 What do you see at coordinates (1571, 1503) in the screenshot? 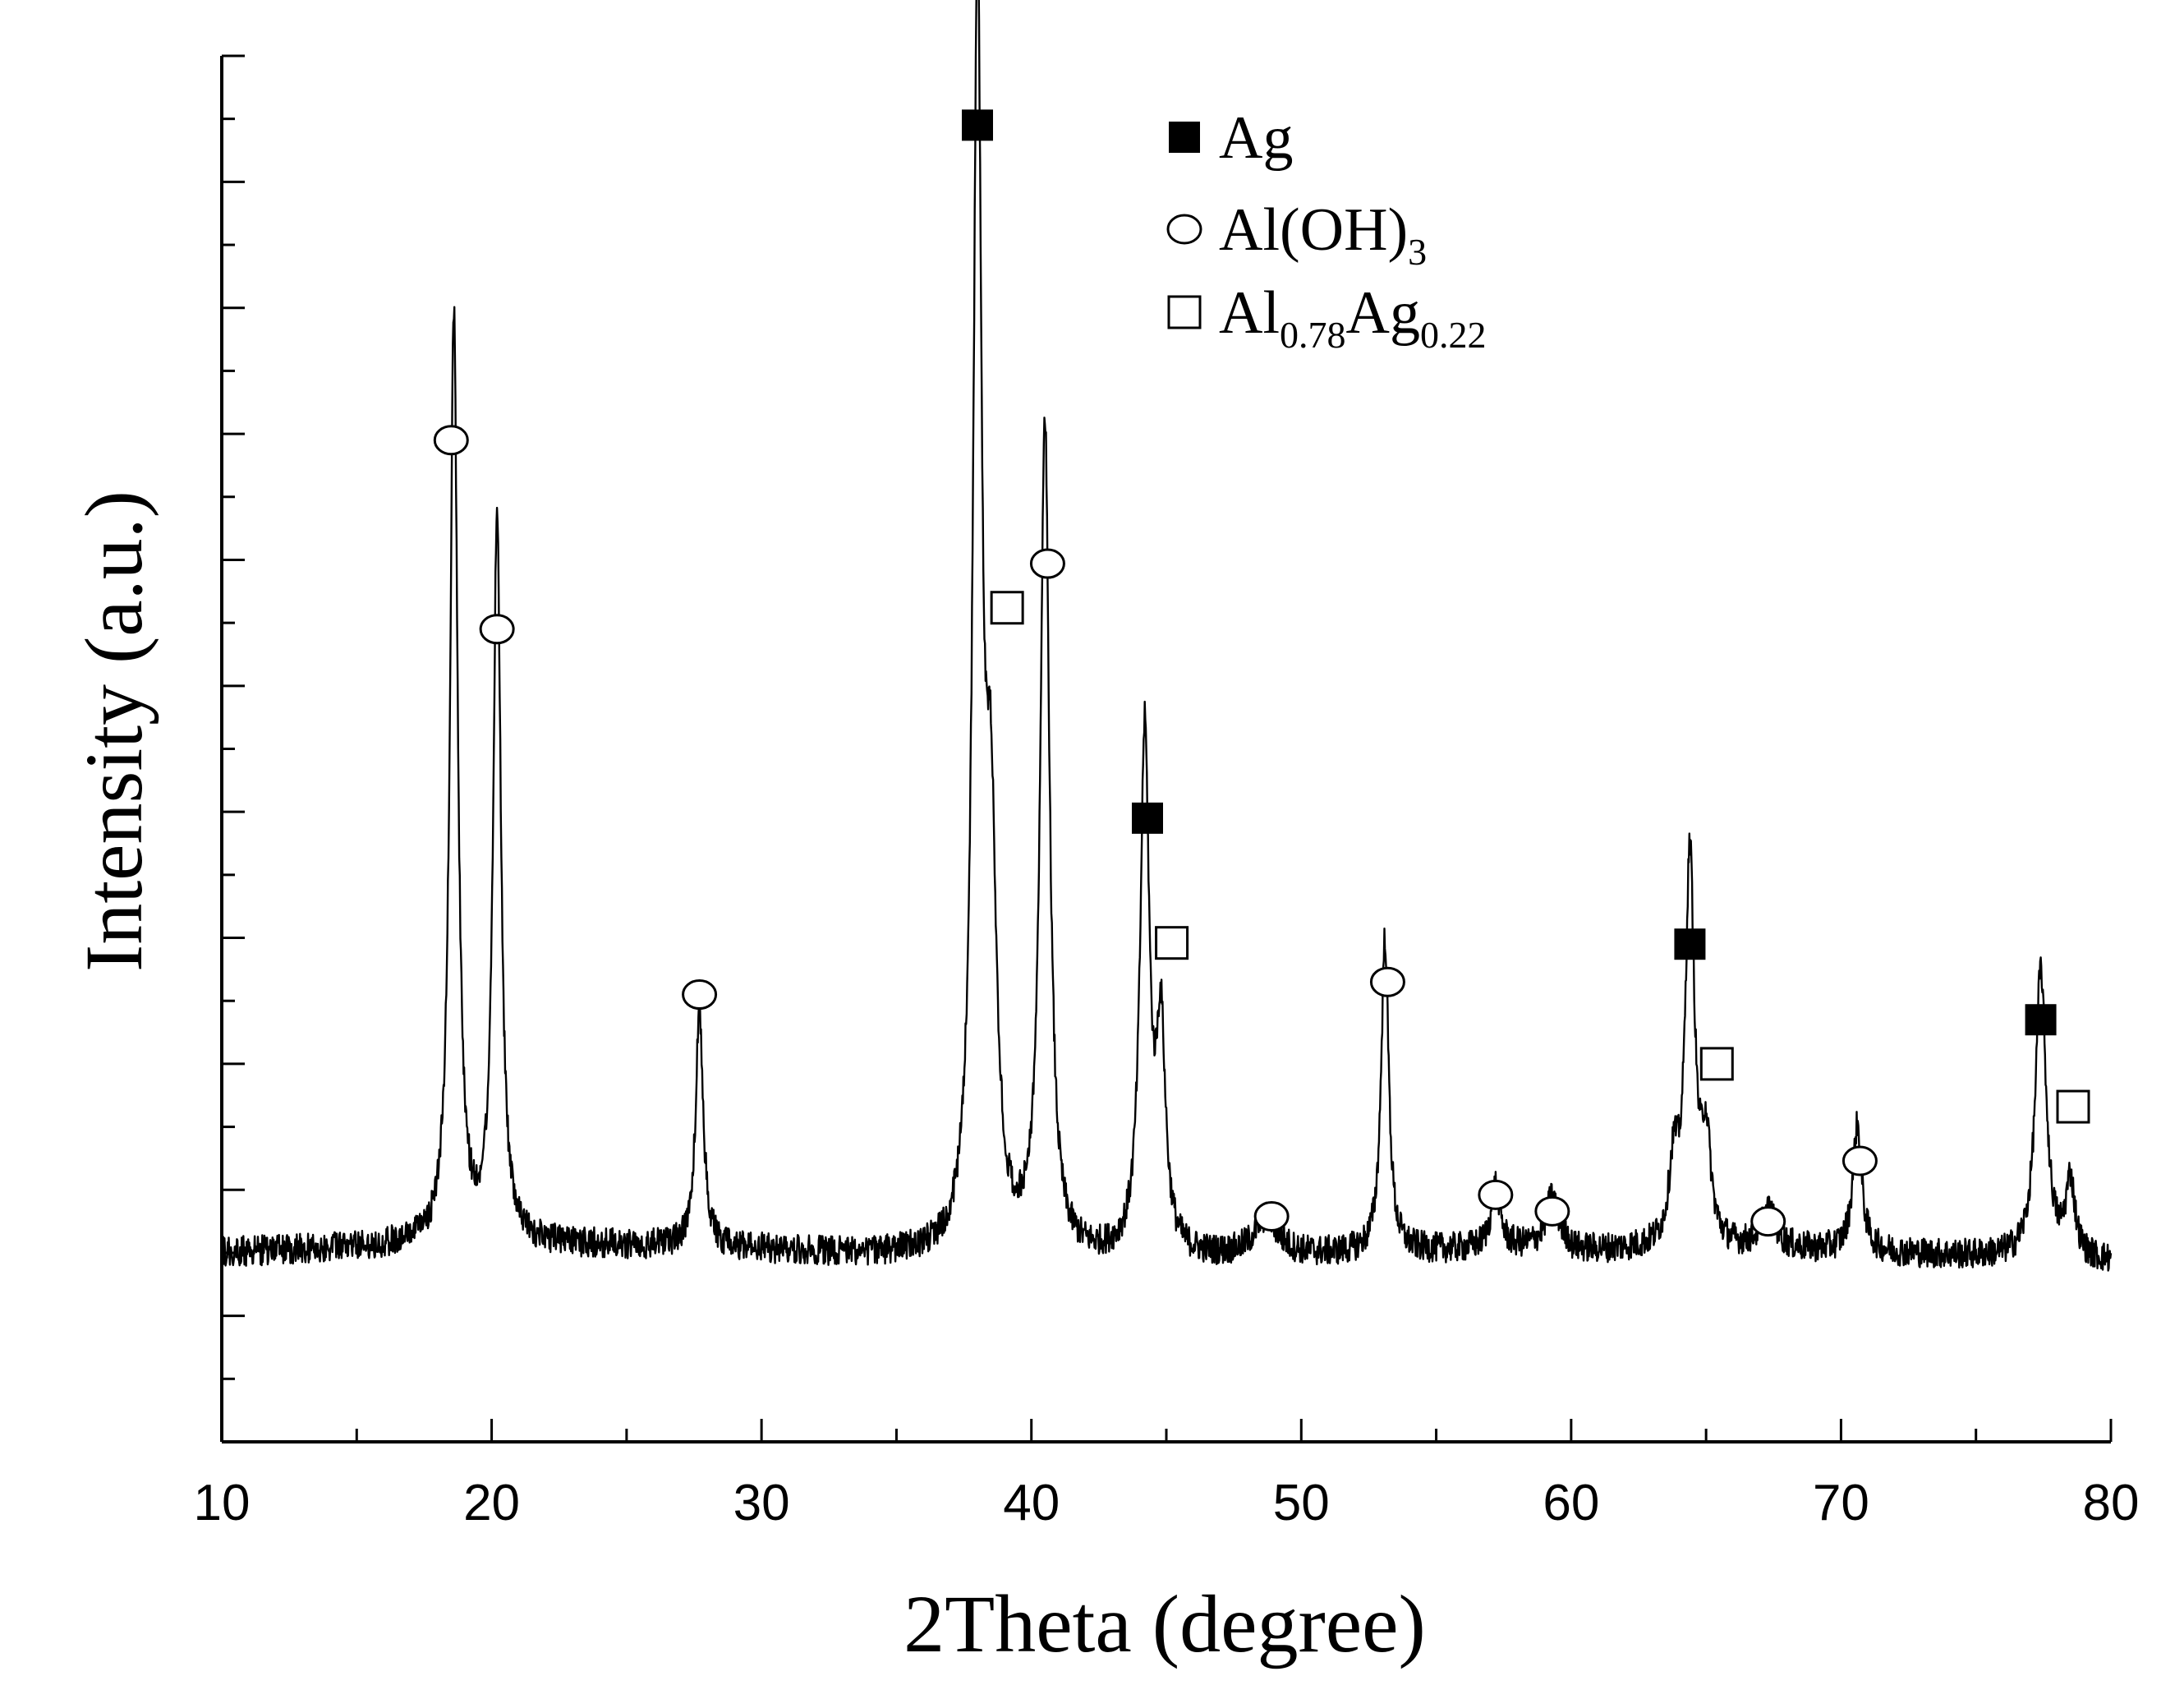
I see `x-tick-label: 60` at bounding box center [1571, 1503].